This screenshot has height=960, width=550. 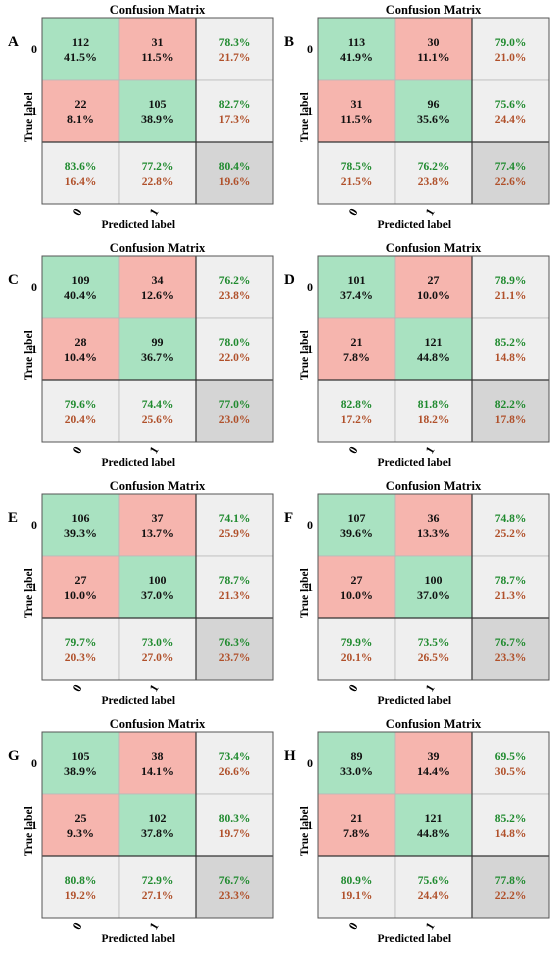 I want to click on column-error-label: 27.0%, so click(x=158, y=658).